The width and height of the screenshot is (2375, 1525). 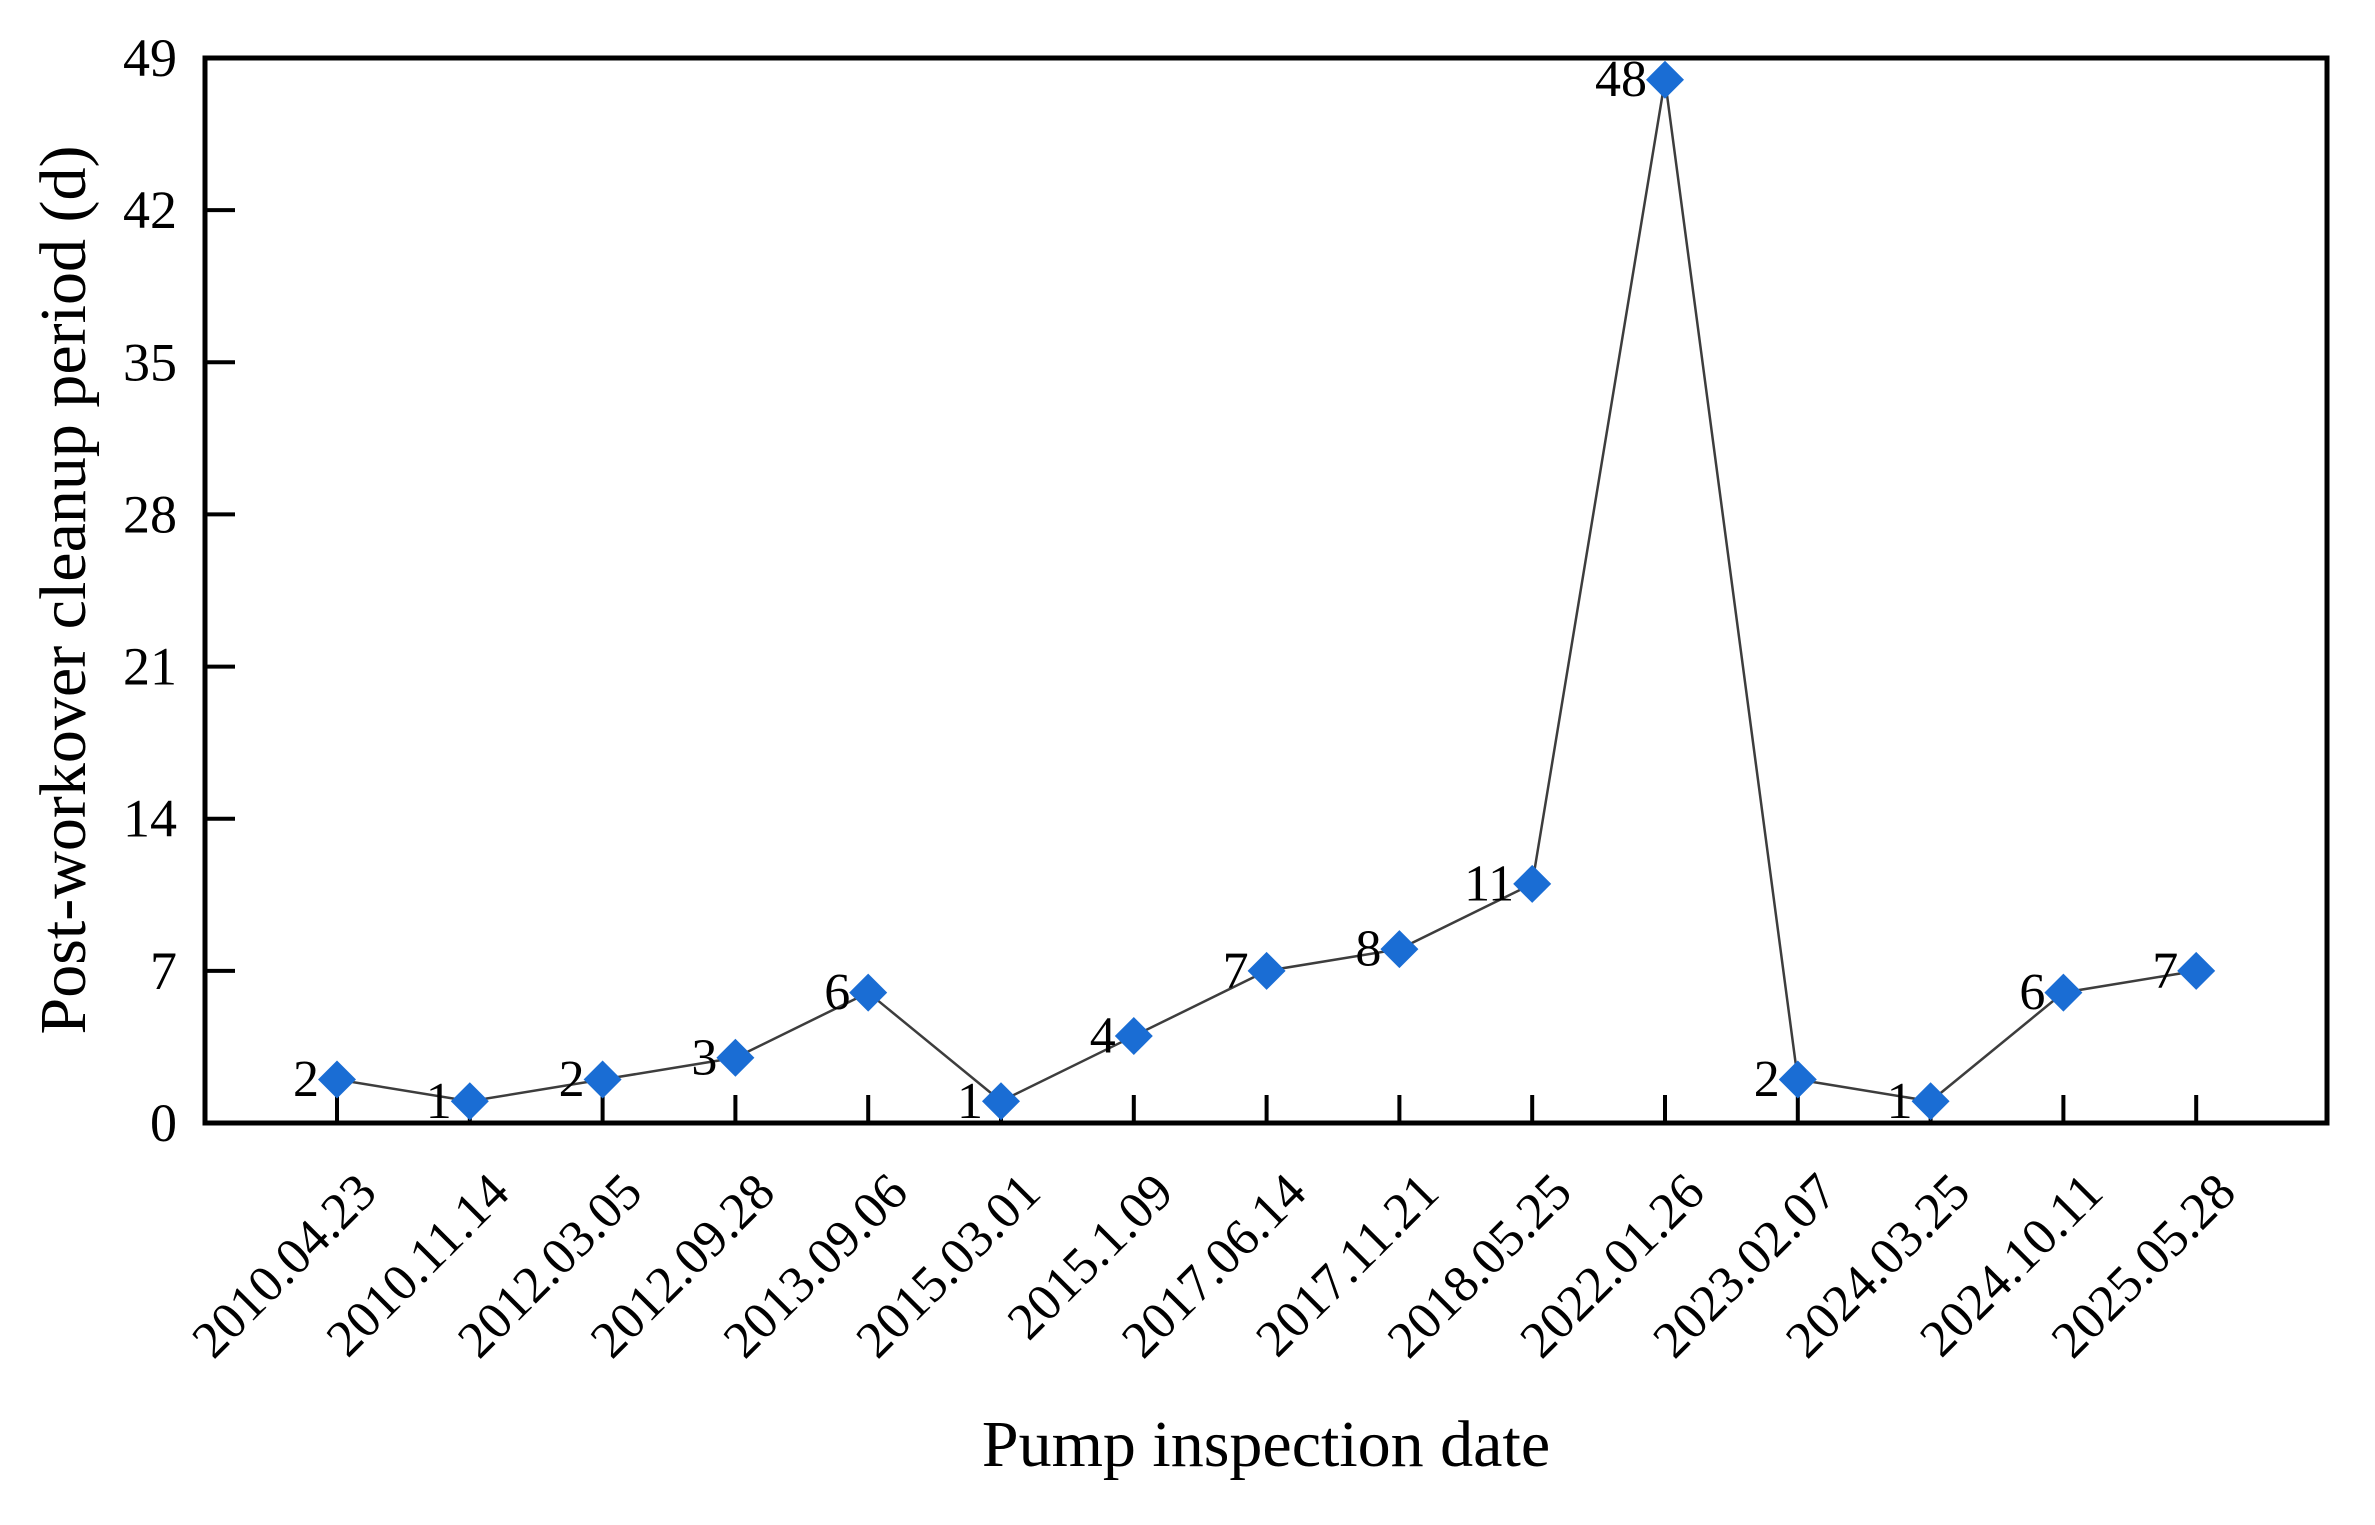 What do you see at coordinates (150, 667) in the screenshot?
I see `y-tick-label: 21` at bounding box center [150, 667].